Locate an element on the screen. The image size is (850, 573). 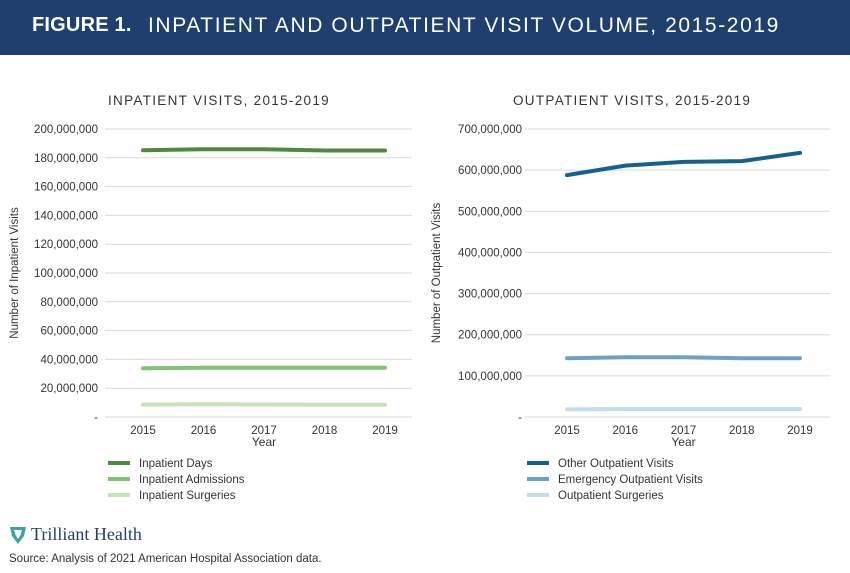
inpatient-x-tick-label: 2019 is located at coordinates (385, 431).